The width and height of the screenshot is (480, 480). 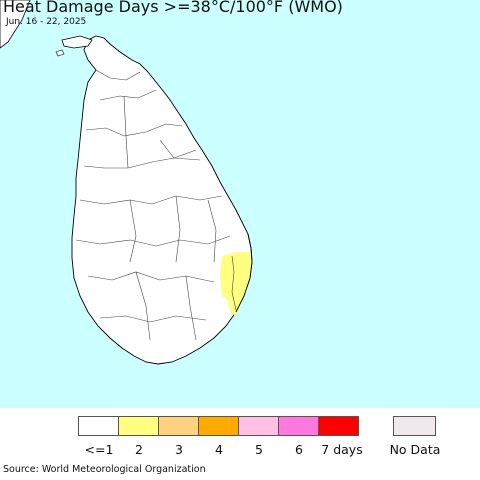 I want to click on india-landmass, so click(x=15, y=24).